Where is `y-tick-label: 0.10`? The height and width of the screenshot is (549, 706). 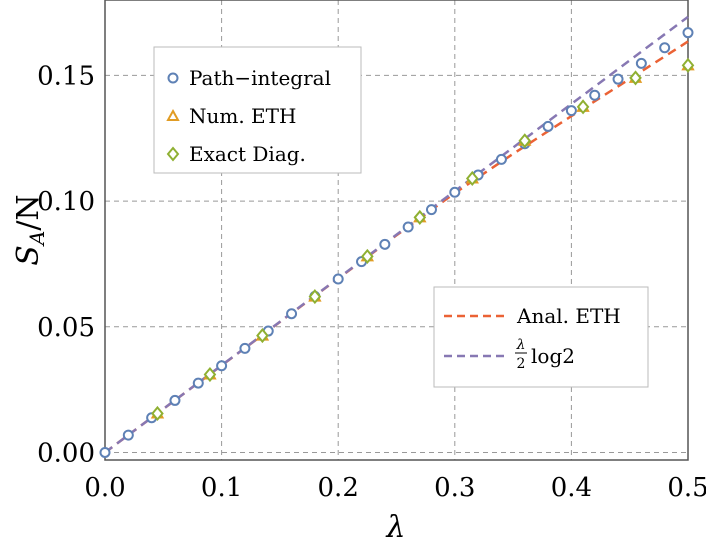
y-tick-label: 0.10 is located at coordinates (66, 202).